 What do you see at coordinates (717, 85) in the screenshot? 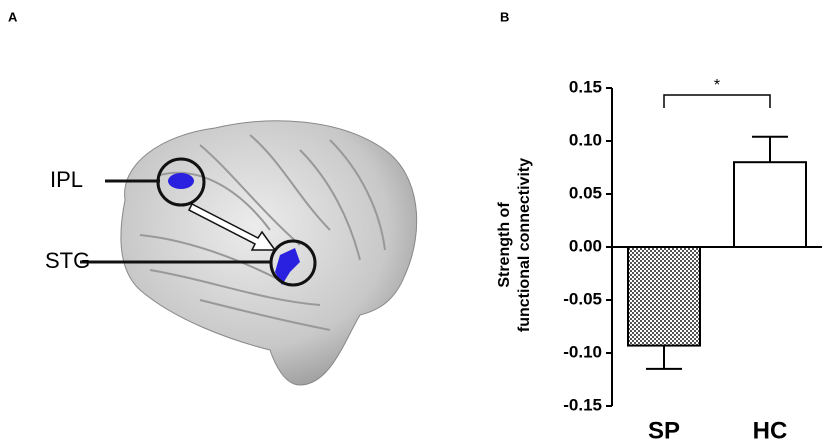
I see `significance-label: *` at bounding box center [717, 85].